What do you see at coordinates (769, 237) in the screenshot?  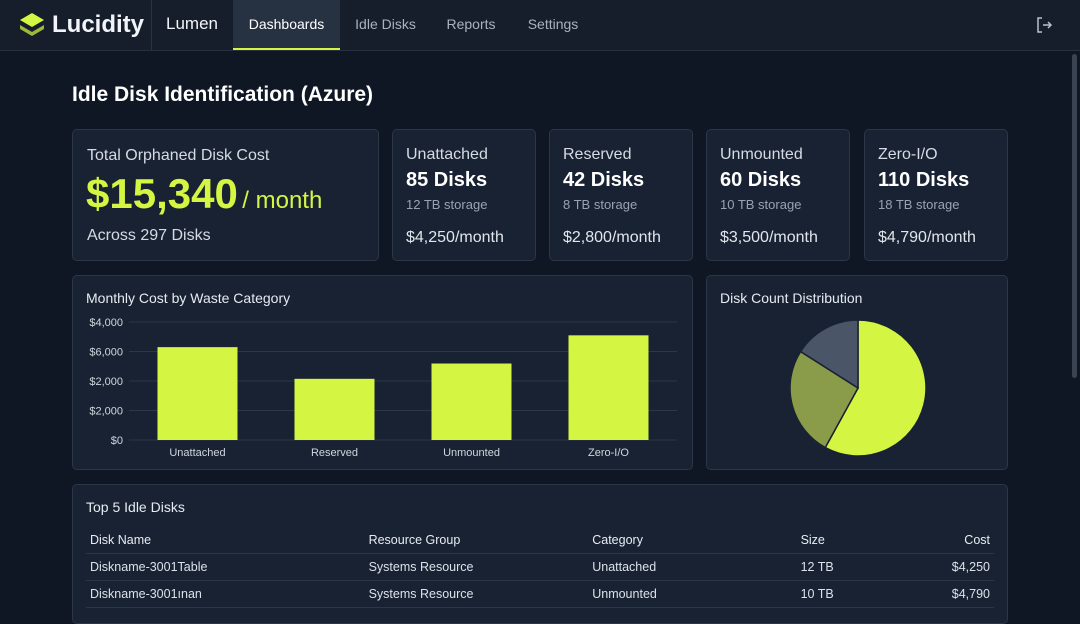 I see `card-cost: $3,500/month` at bounding box center [769, 237].